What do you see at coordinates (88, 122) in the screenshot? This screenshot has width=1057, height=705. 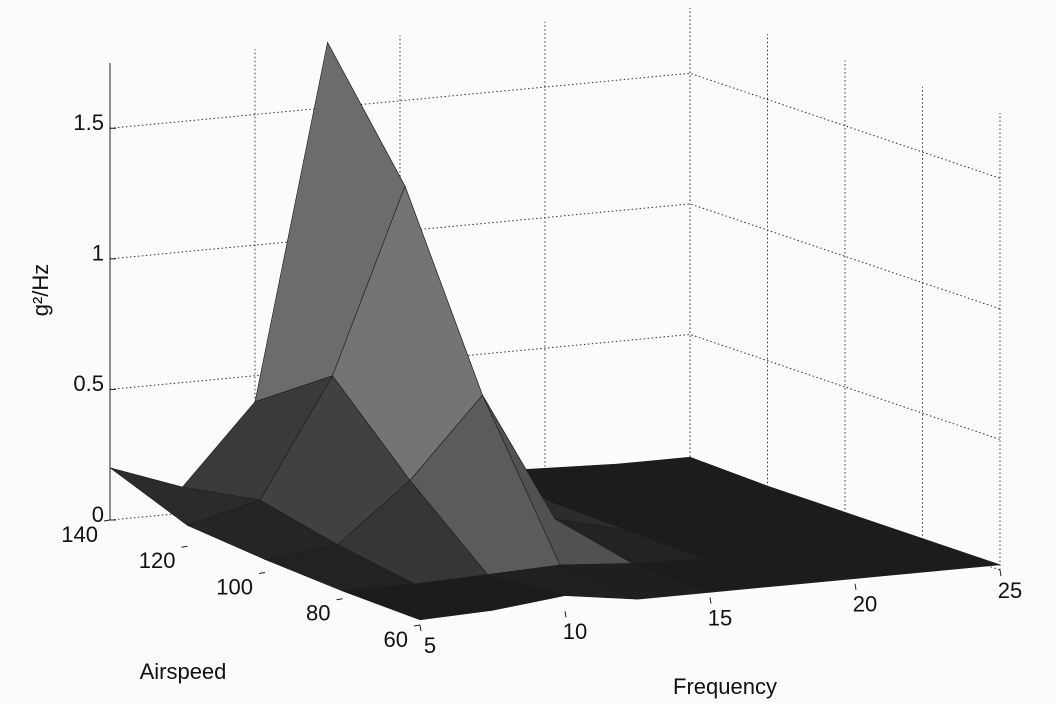 I see `z-tick-label: 1.5` at bounding box center [88, 122].